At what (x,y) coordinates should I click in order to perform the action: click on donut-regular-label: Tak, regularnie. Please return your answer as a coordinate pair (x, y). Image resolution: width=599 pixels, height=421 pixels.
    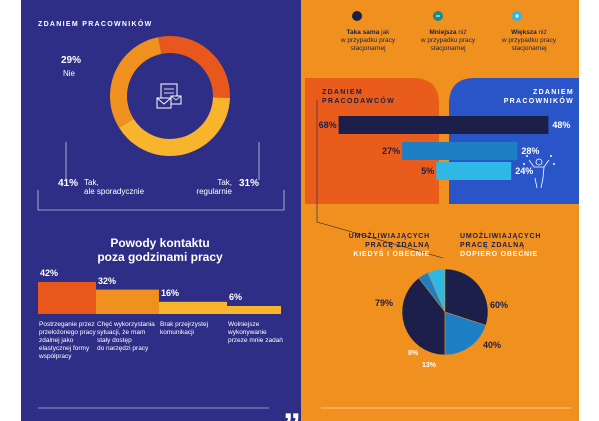
    Looking at the image, I should click on (214, 187).